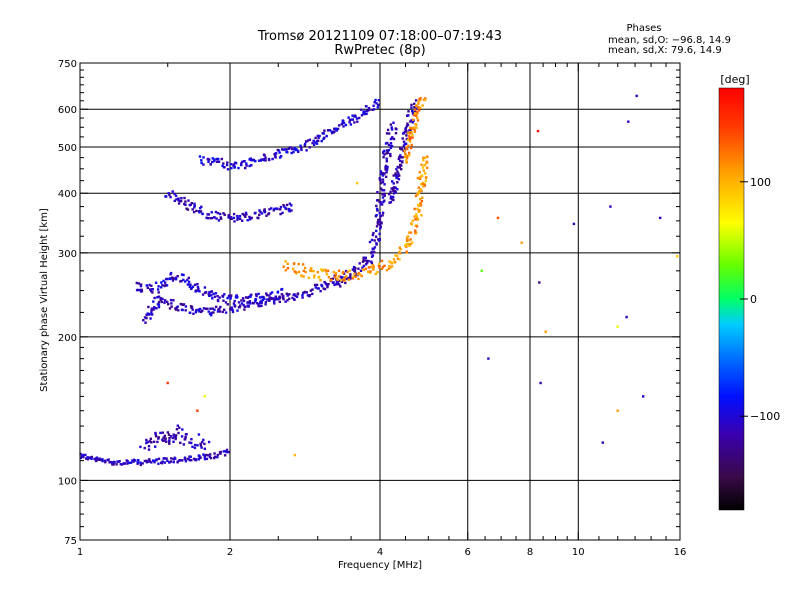 Image resolution: width=800 pixels, height=600 pixels. What do you see at coordinates (67, 194) in the screenshot?
I see `y-tick-label: 400` at bounding box center [67, 194].